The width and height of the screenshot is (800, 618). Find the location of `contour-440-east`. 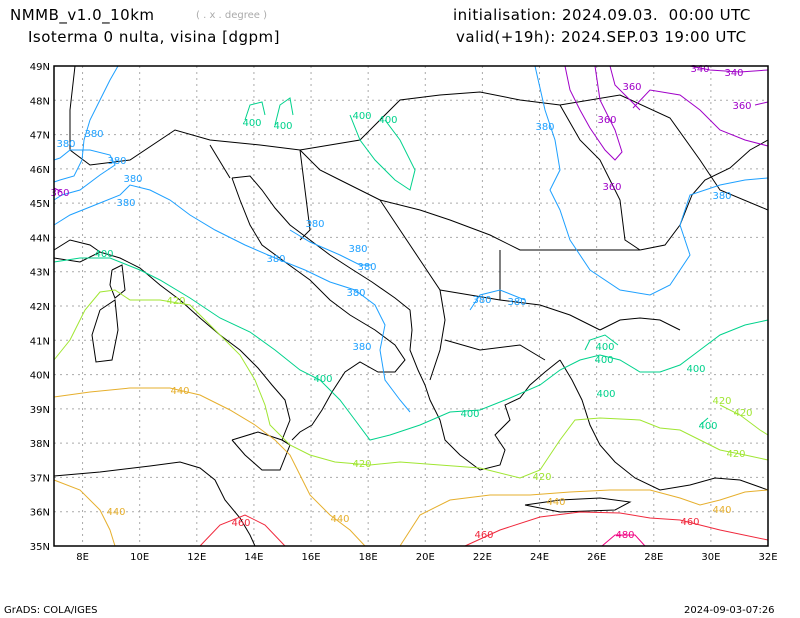

contour-440-east is located at coordinates (584, 518).